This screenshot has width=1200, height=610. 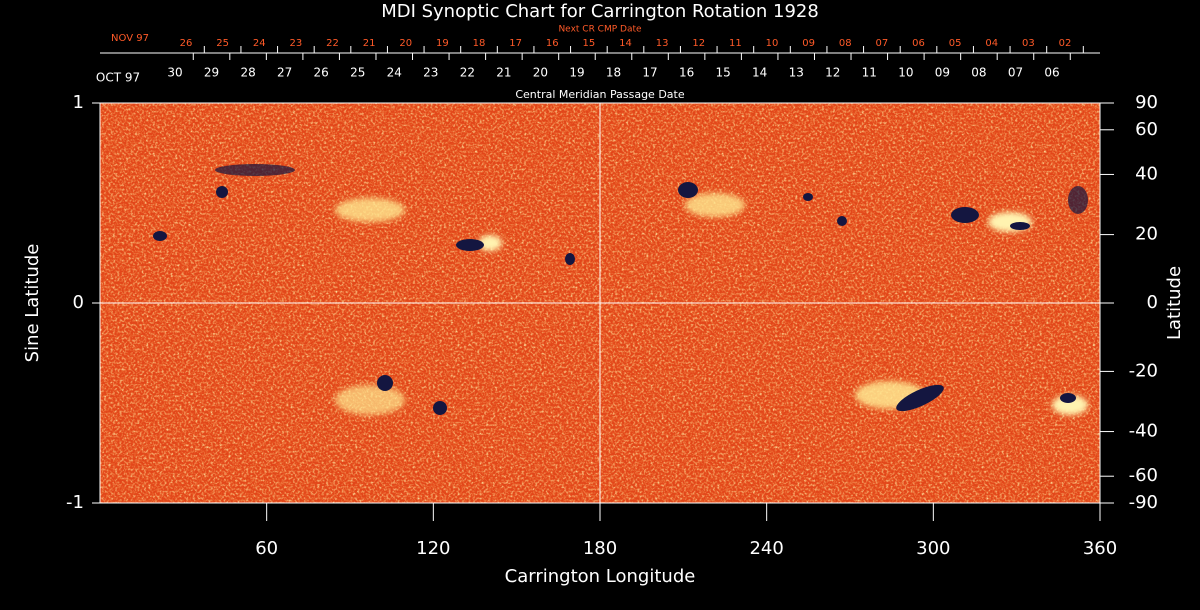 I want to click on y2-tick-label: -90, so click(x=1143, y=502).